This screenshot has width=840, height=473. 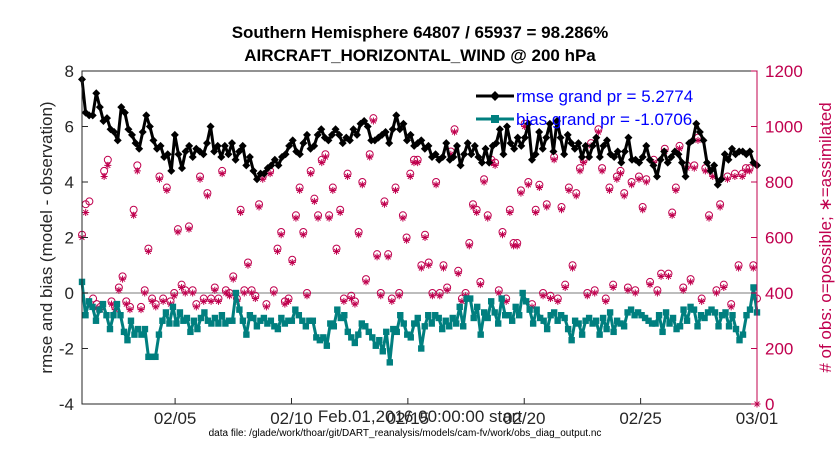 What do you see at coordinates (46, 237) in the screenshot?
I see `y-axis-label: rmse and bias (model - observation)` at bounding box center [46, 237].